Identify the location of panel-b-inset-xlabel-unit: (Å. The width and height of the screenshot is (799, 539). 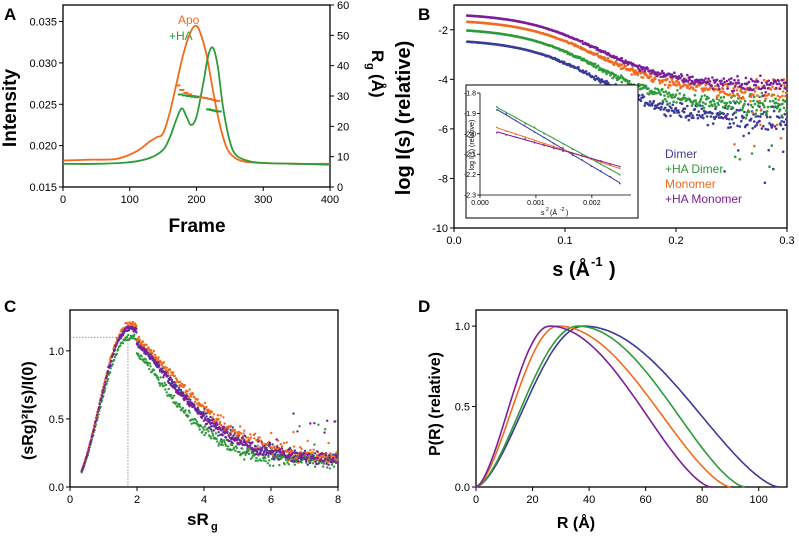
(553, 212).